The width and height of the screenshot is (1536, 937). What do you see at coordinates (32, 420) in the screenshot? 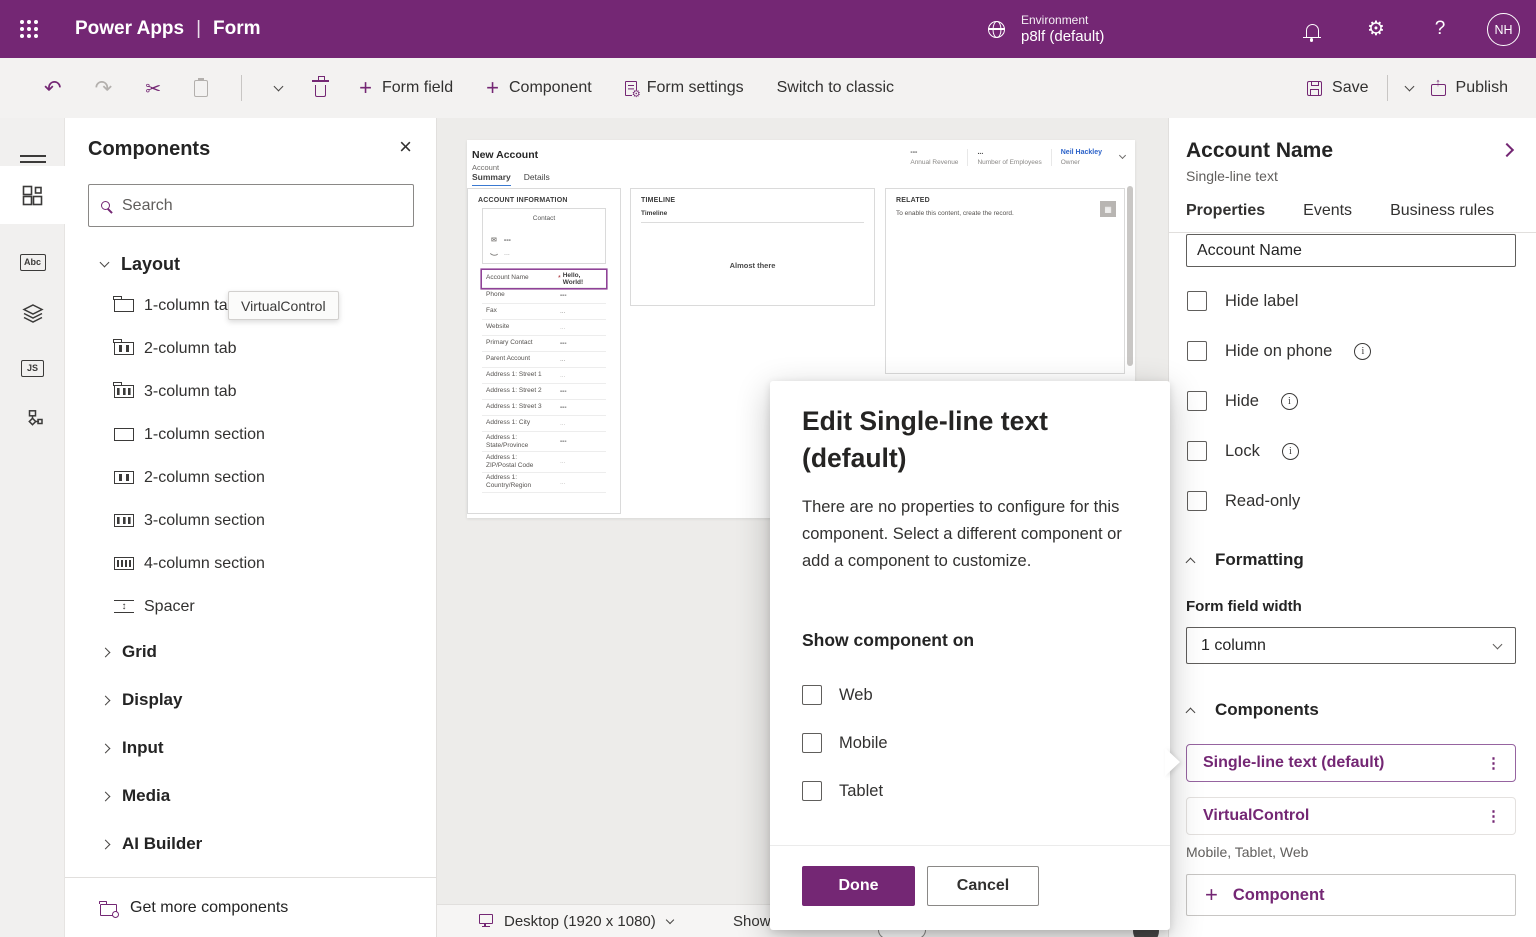
I see `rail-sitemap-tab` at bounding box center [32, 420].